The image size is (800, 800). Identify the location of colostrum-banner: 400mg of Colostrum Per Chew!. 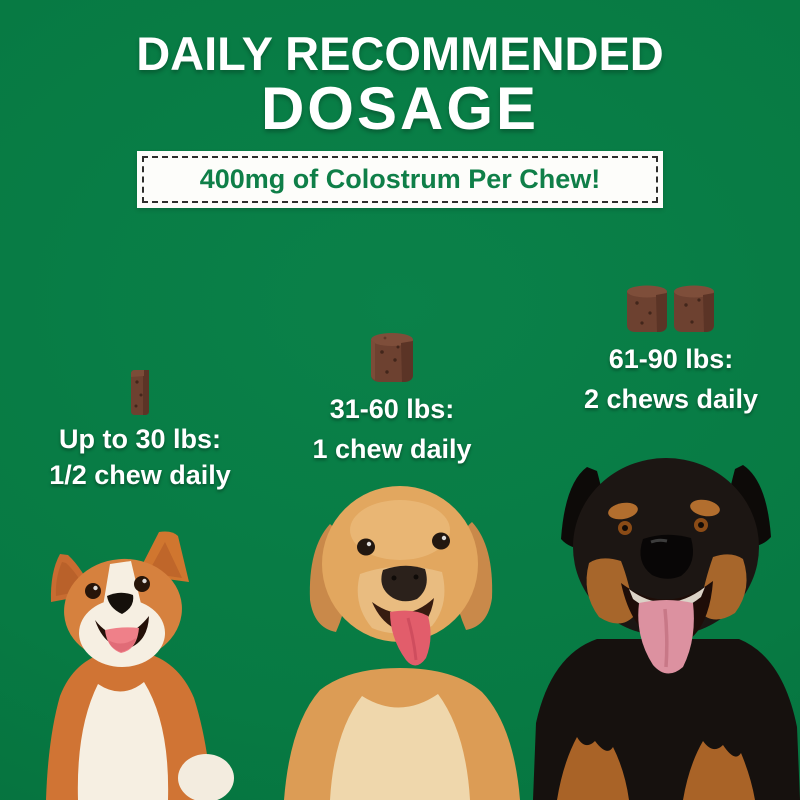
(400, 179).